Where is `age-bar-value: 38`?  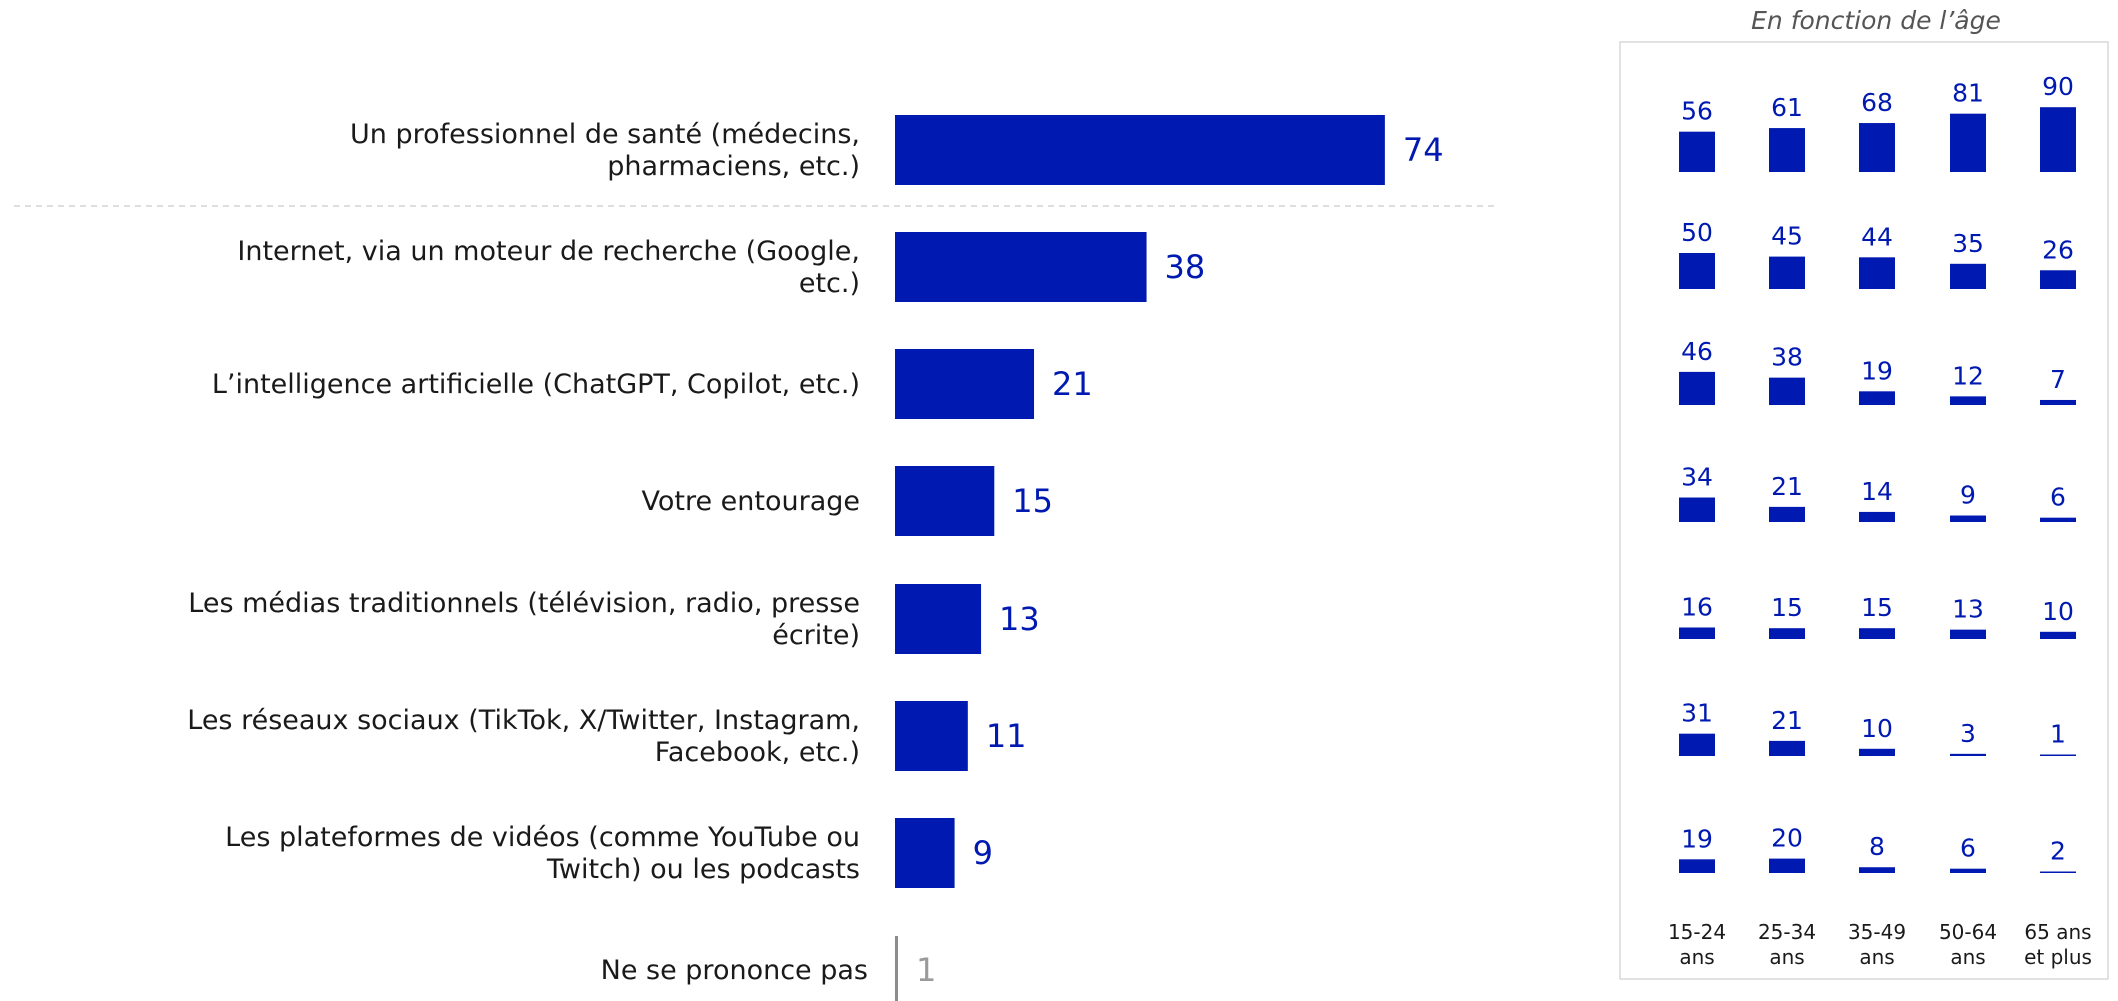 age-bar-value: 38 is located at coordinates (1787, 357).